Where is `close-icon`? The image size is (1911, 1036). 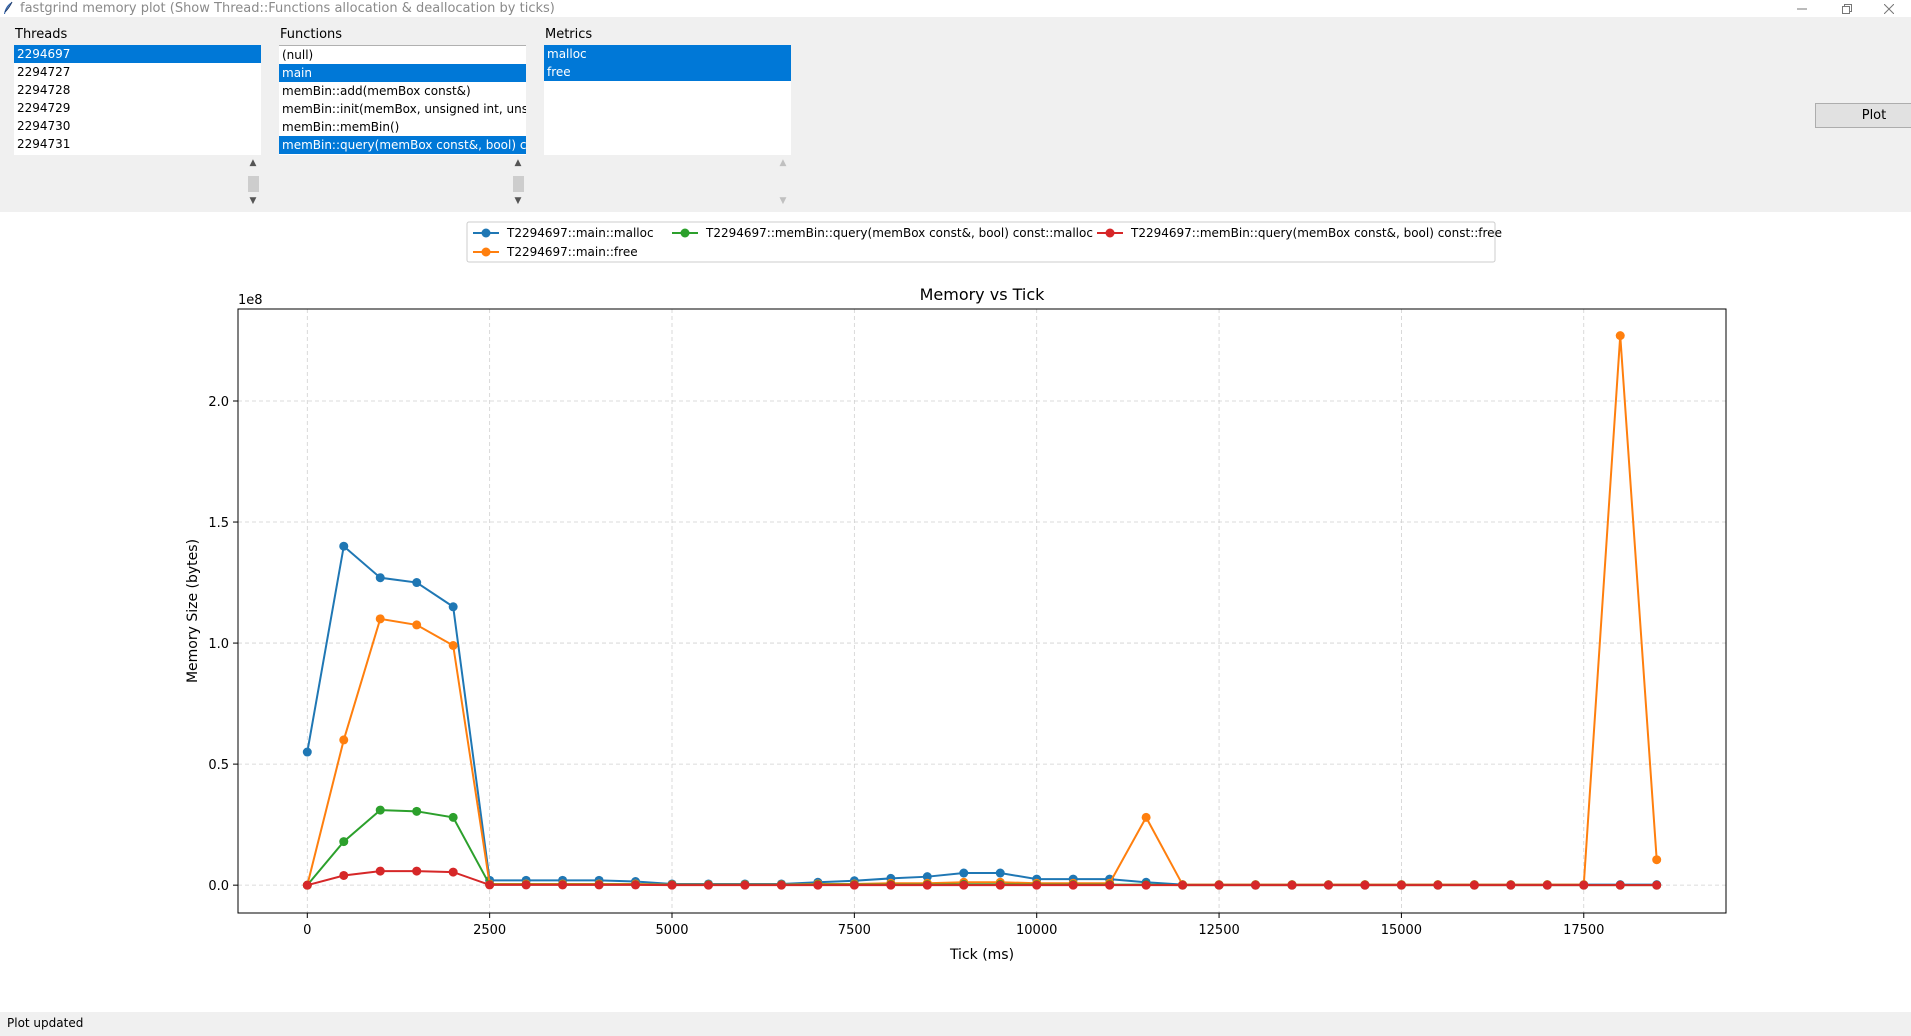 close-icon is located at coordinates (1889, 8).